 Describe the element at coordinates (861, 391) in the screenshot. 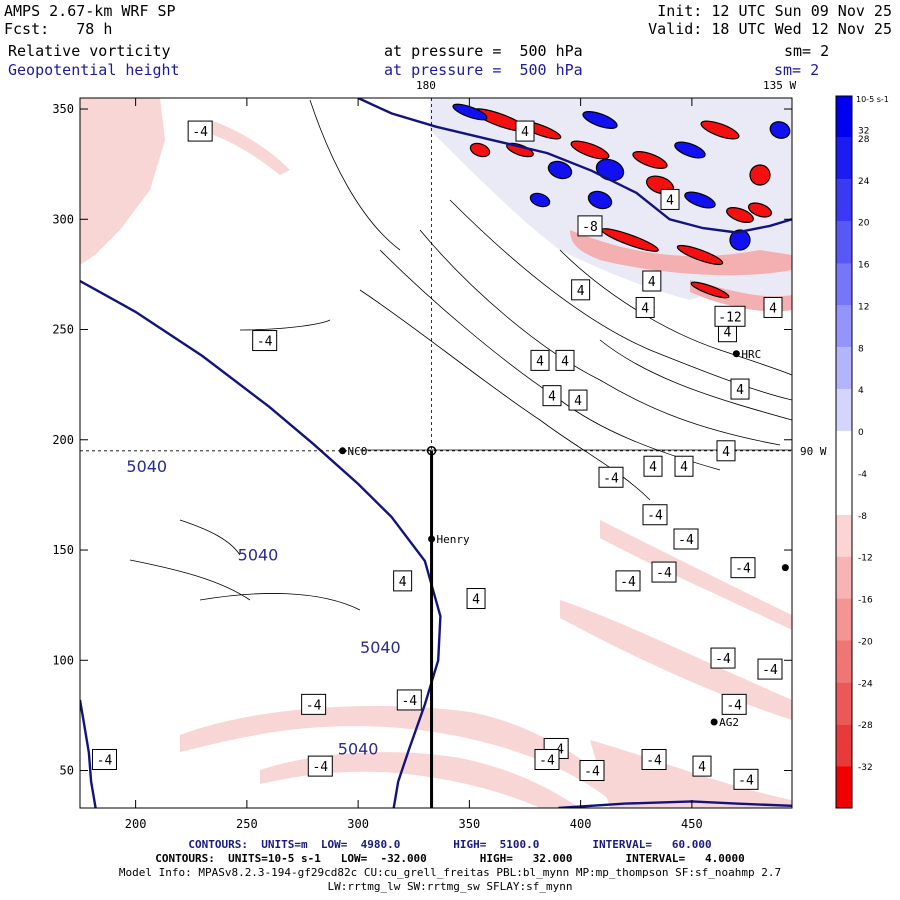

I see `colorbar-tick: 4` at that location.